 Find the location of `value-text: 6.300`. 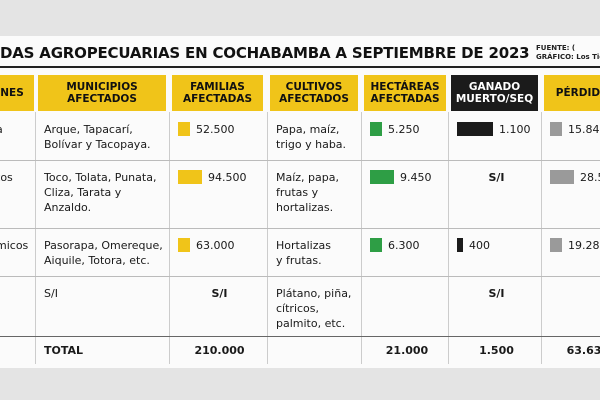

value-text: 6.300 is located at coordinates (404, 245).